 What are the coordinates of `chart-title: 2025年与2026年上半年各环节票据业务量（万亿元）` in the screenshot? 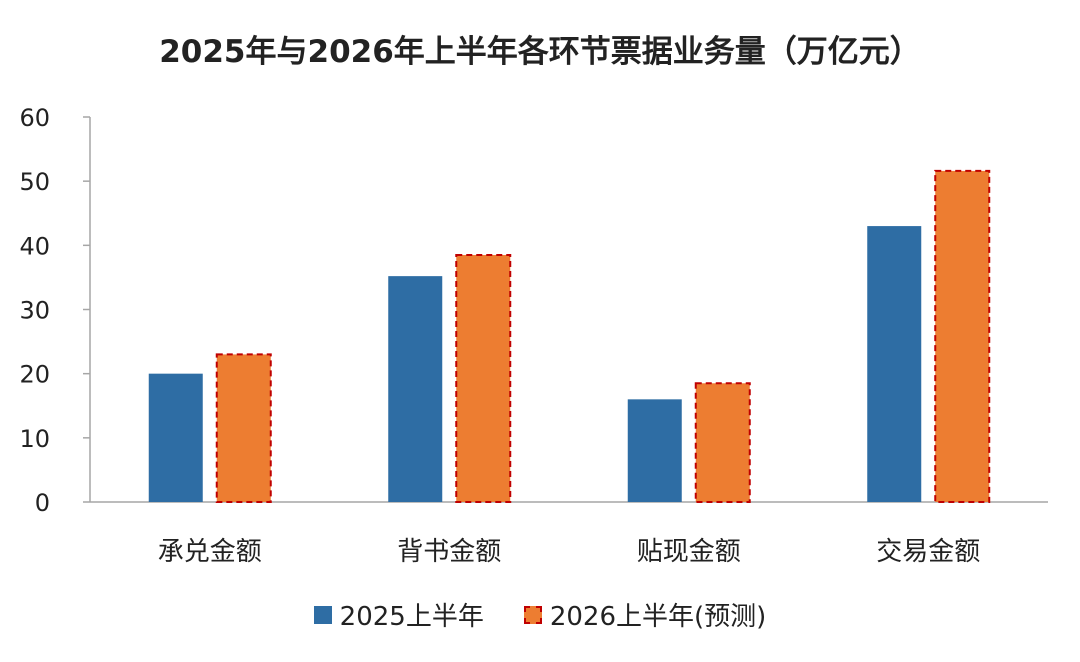 It's located at (540, 52).